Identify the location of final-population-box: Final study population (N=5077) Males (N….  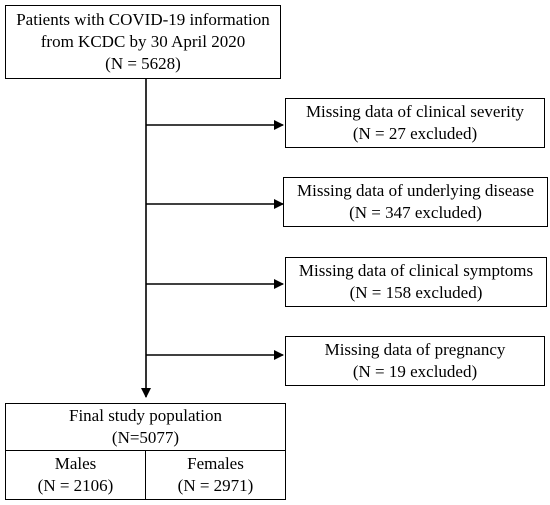
(145, 451).